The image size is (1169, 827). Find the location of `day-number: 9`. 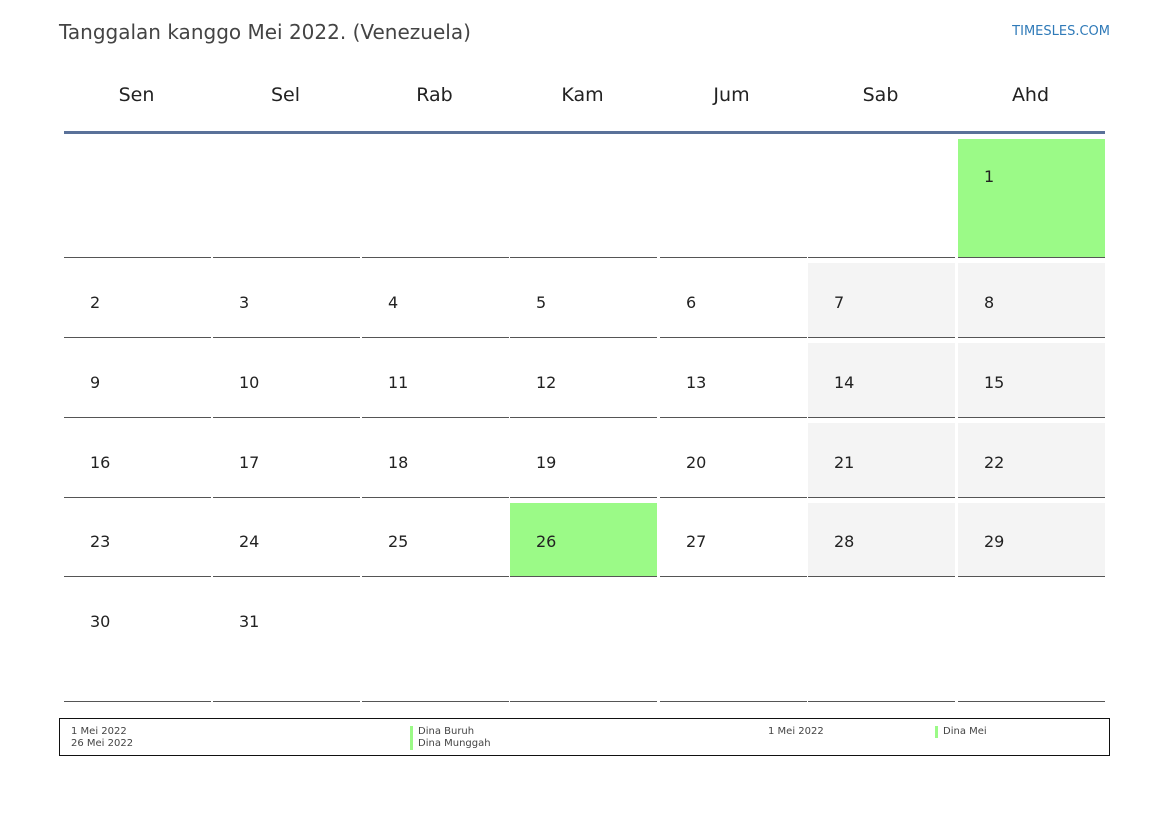

day-number: 9 is located at coordinates (95, 382).